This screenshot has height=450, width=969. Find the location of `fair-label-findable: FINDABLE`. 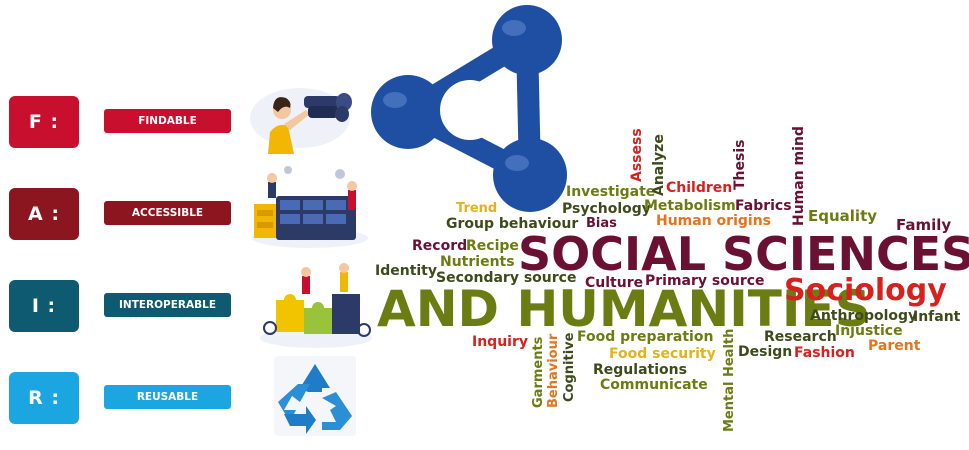

fair-label-findable: FINDABLE is located at coordinates (167, 121).